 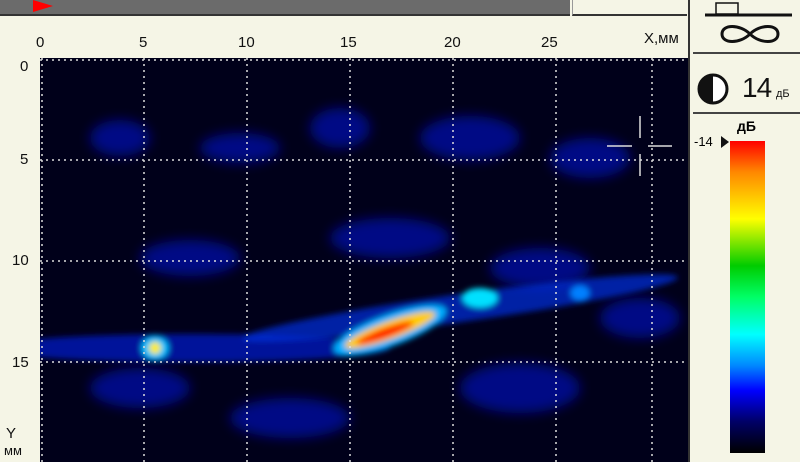 I want to click on colorbar-pointer-icon, so click(x=725, y=142).